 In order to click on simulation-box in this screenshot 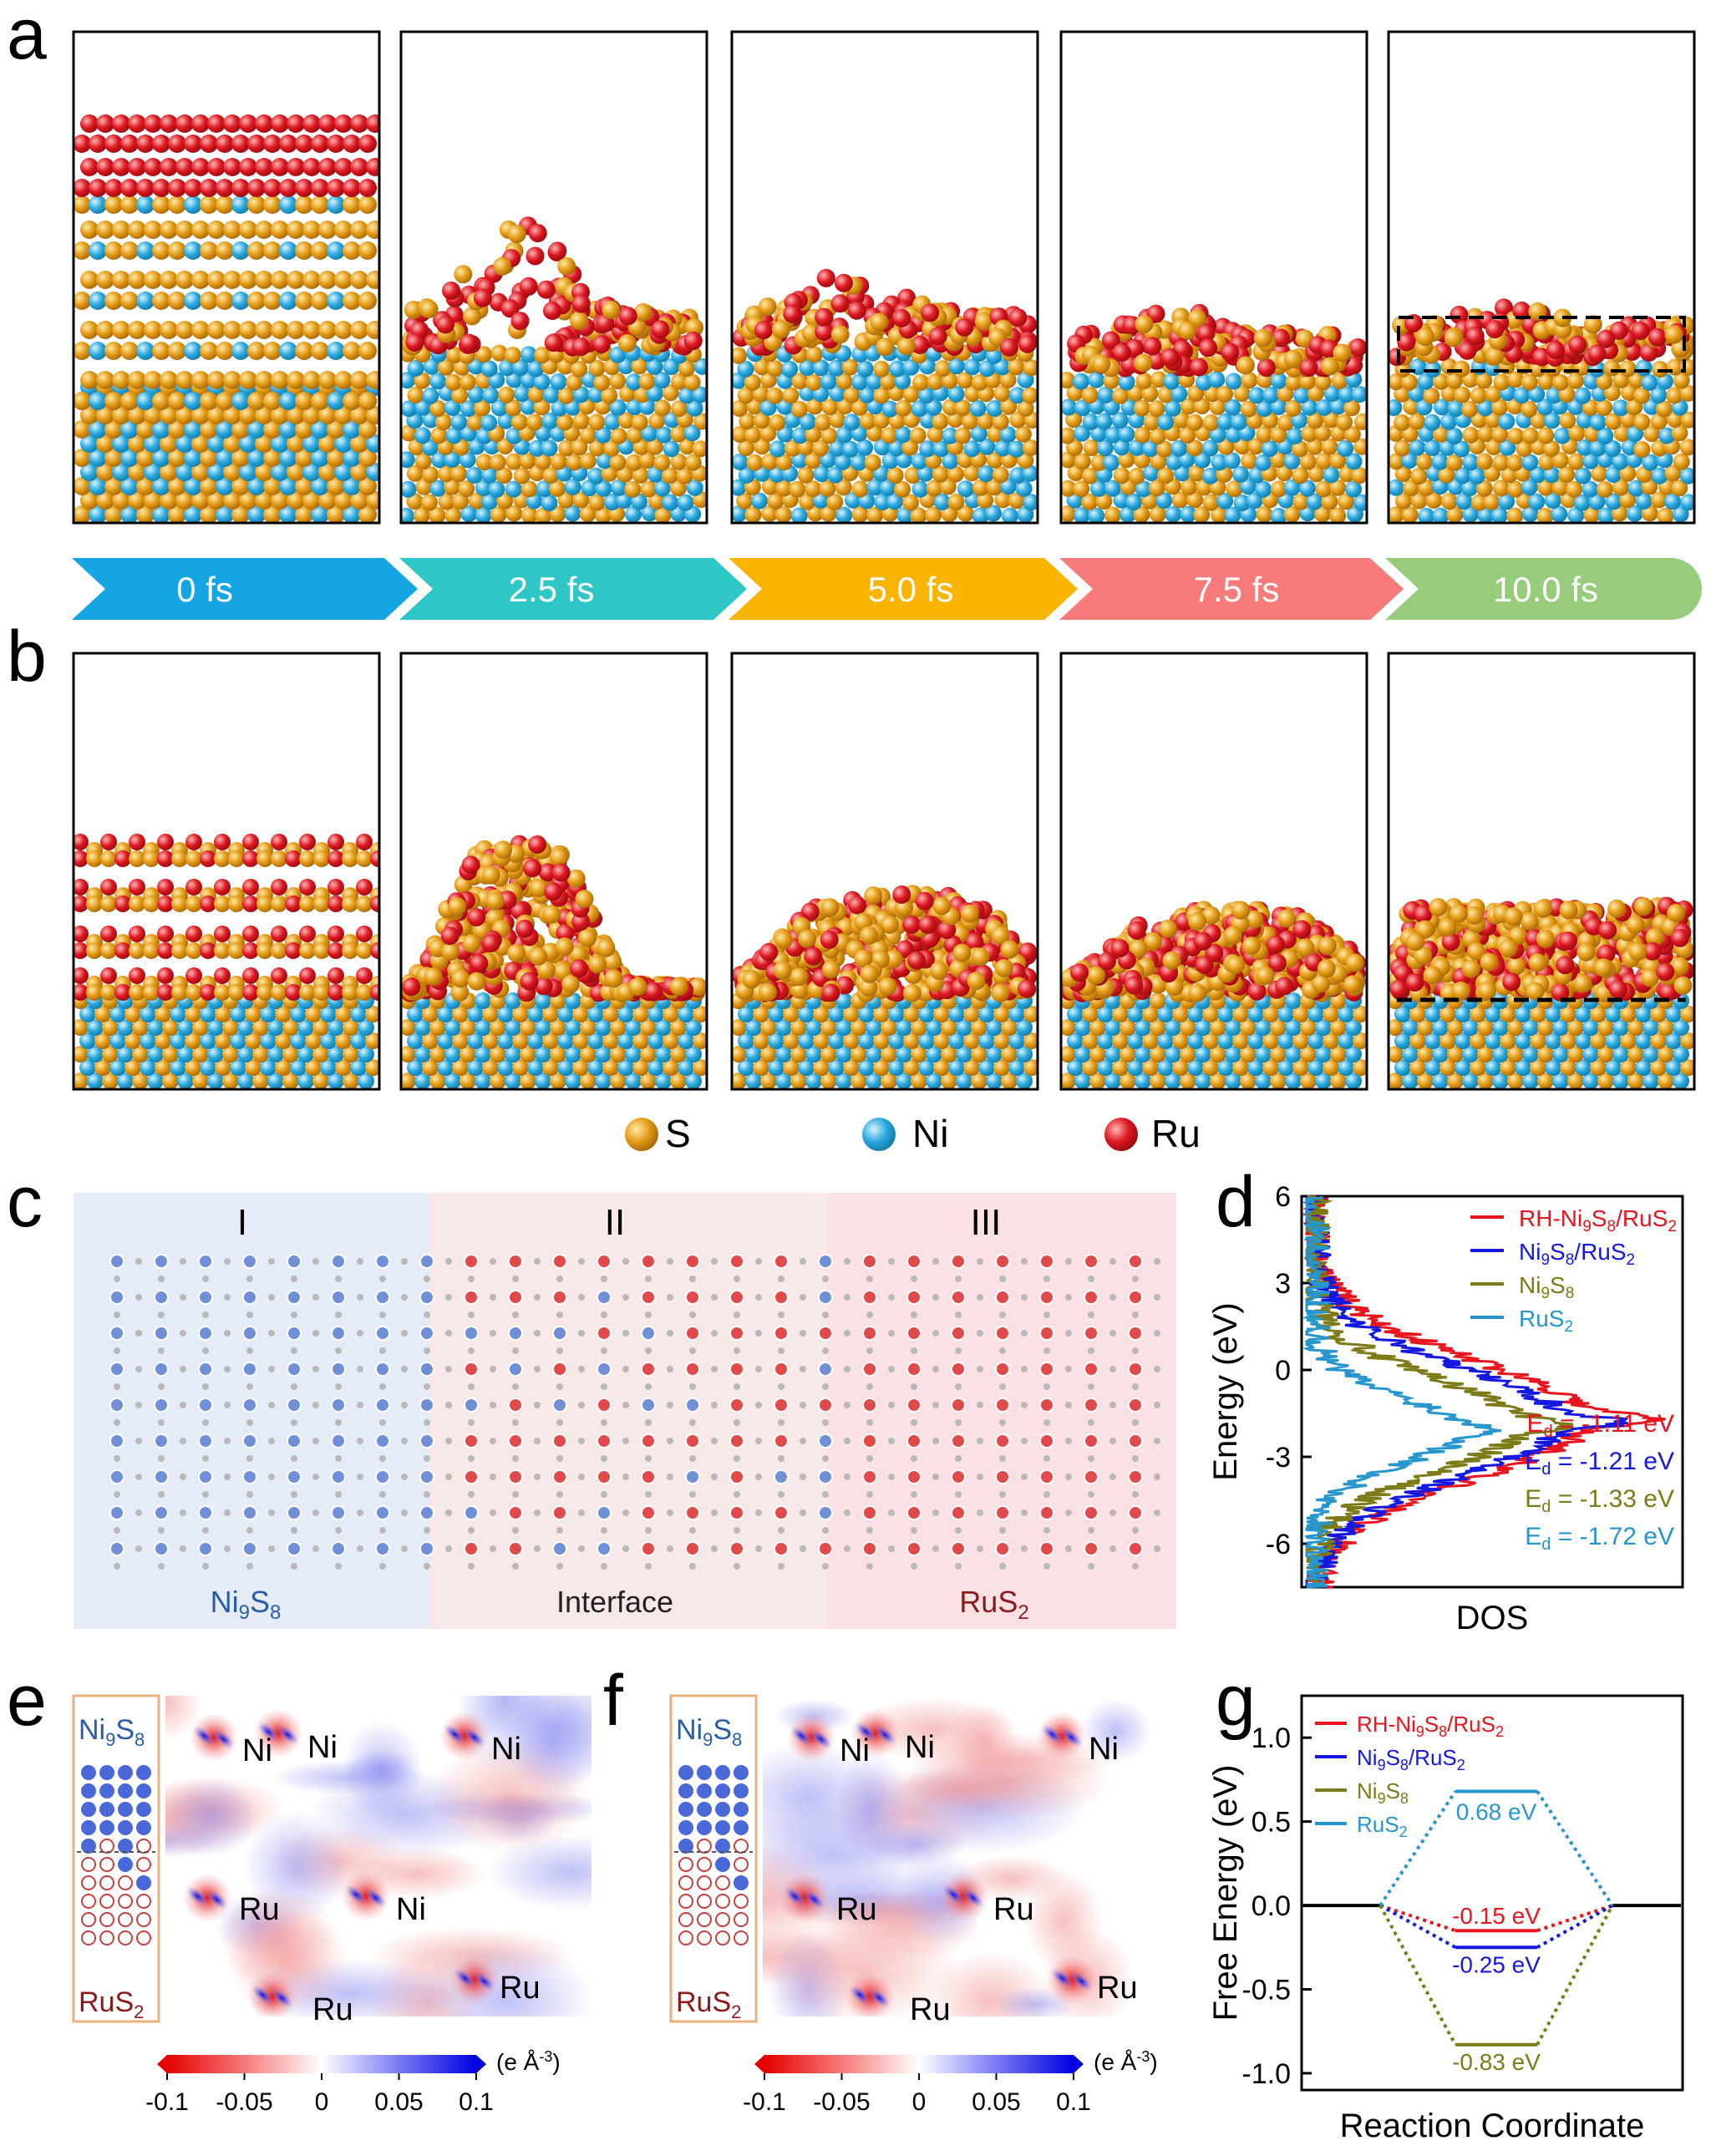, I will do `click(884, 277)`.